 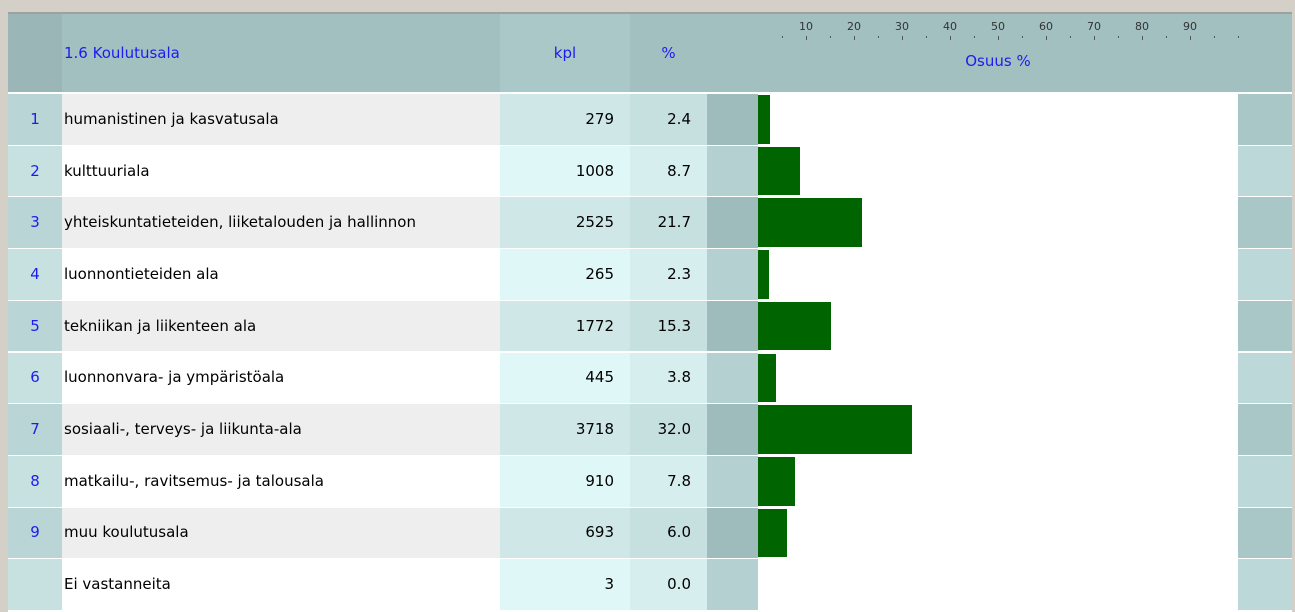 I want to click on scale-tick-label: 60, so click(x=1046, y=26).